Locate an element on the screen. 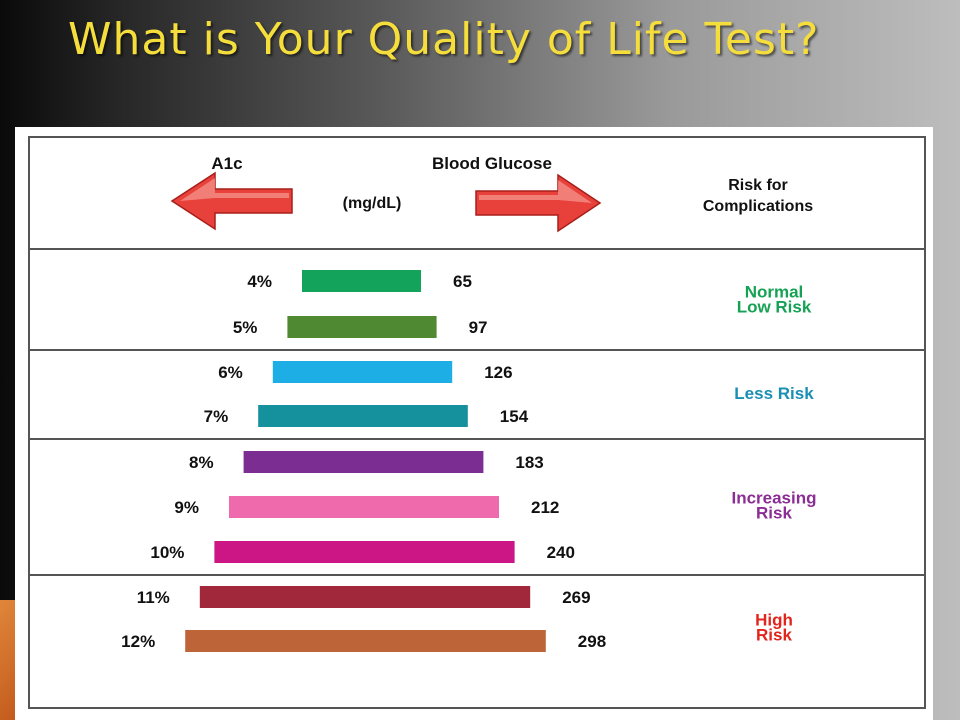 The image size is (960, 720). glucose-value: 65 is located at coordinates (462, 281).